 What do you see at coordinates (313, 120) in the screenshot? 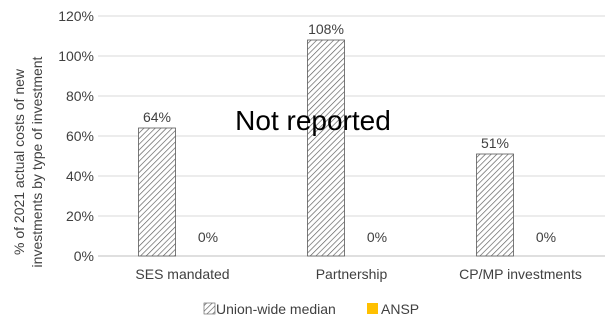
I see `not-reported-annotation: Not reported` at bounding box center [313, 120].